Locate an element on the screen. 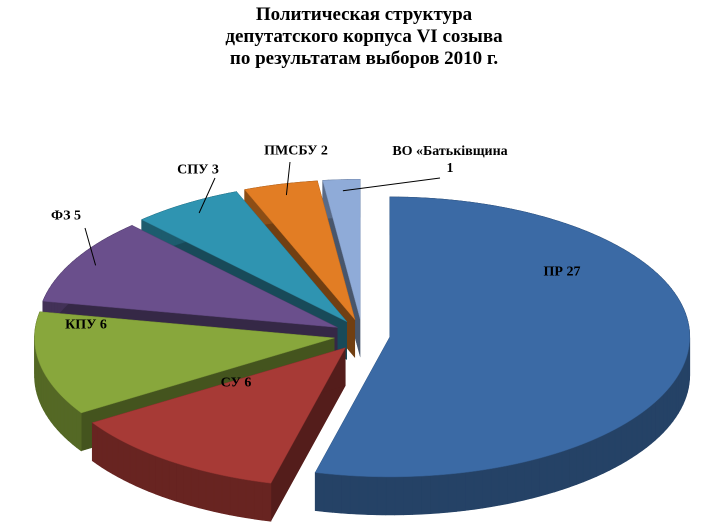 This screenshot has height=527, width=728. data-label: ВО «Батьківщина 1 is located at coordinates (450, 160).